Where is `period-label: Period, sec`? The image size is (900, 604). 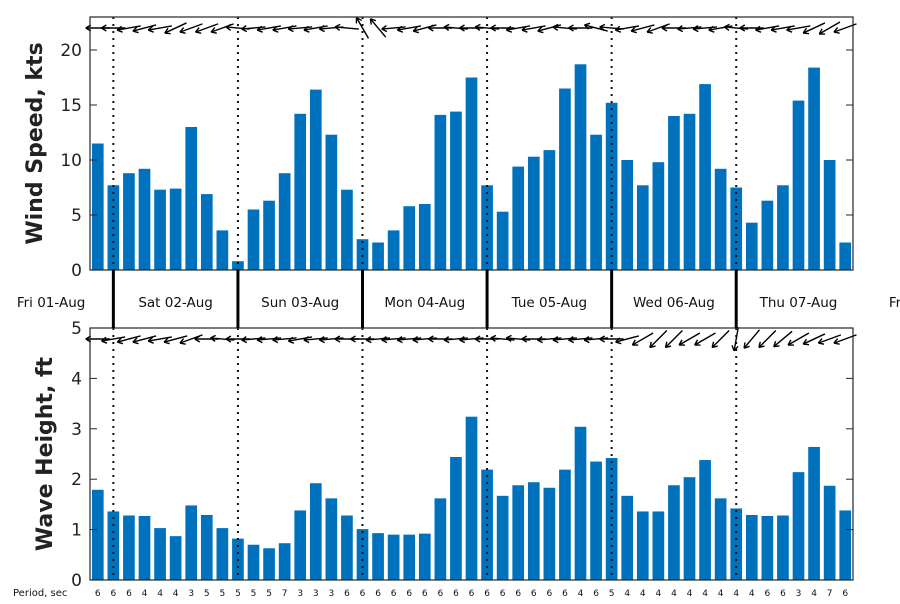 period-label: Period, sec is located at coordinates (40, 593).